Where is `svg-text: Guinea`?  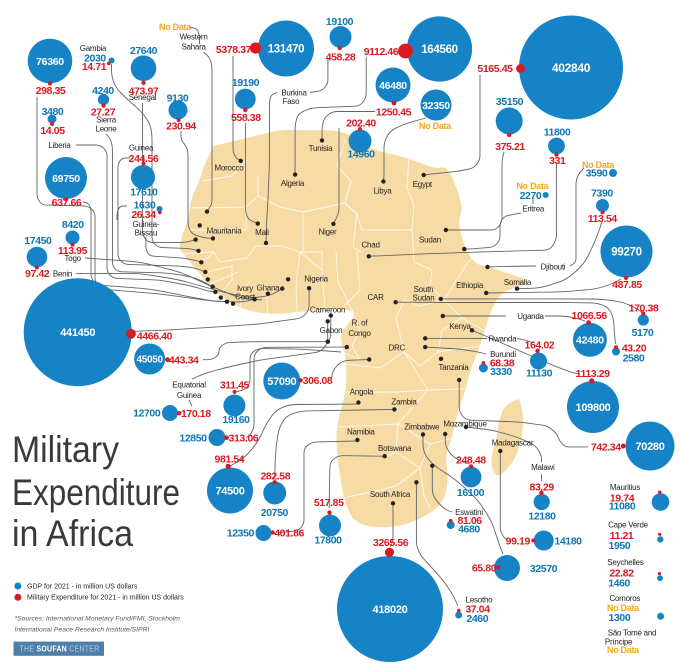 svg-text: Guinea is located at coordinates (189, 395).